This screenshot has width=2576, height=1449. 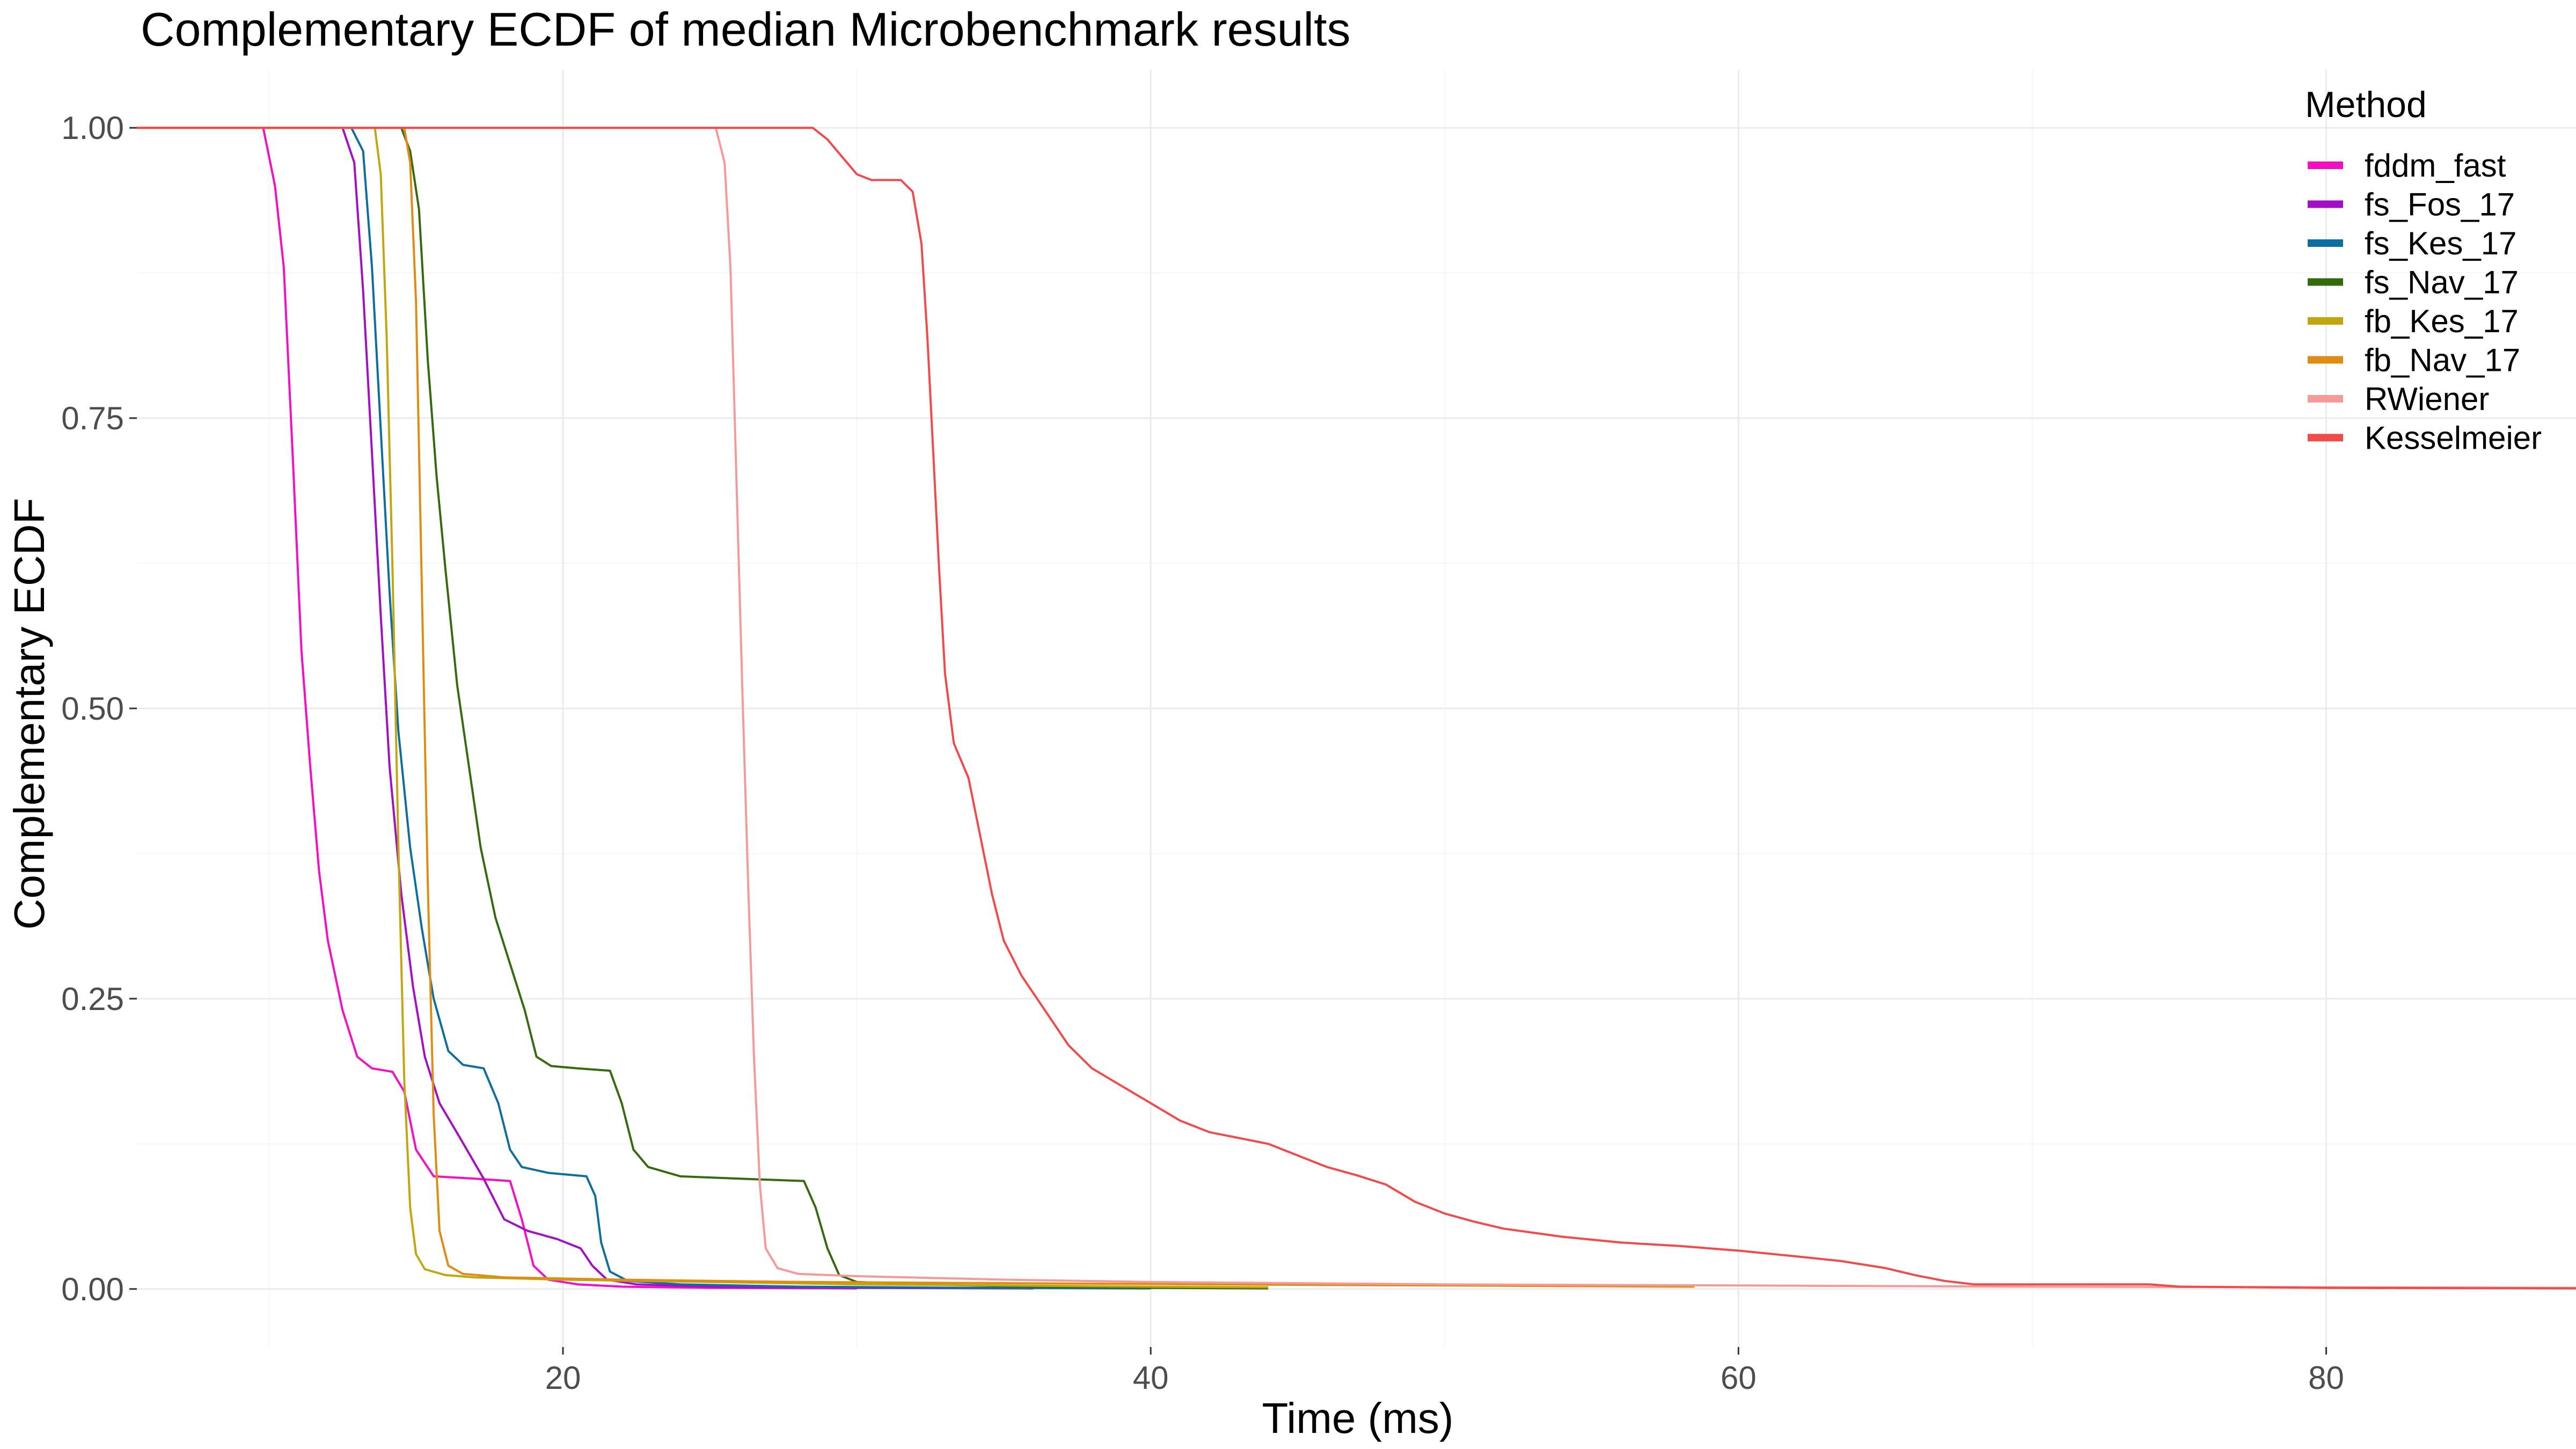 What do you see at coordinates (1739, 1378) in the screenshot?
I see `x-tick-label: 60` at bounding box center [1739, 1378].